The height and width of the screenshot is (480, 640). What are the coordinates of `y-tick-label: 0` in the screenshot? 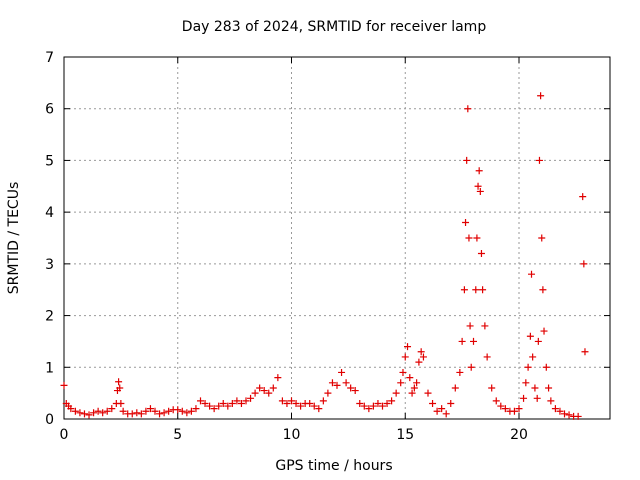 It's located at (49, 420).